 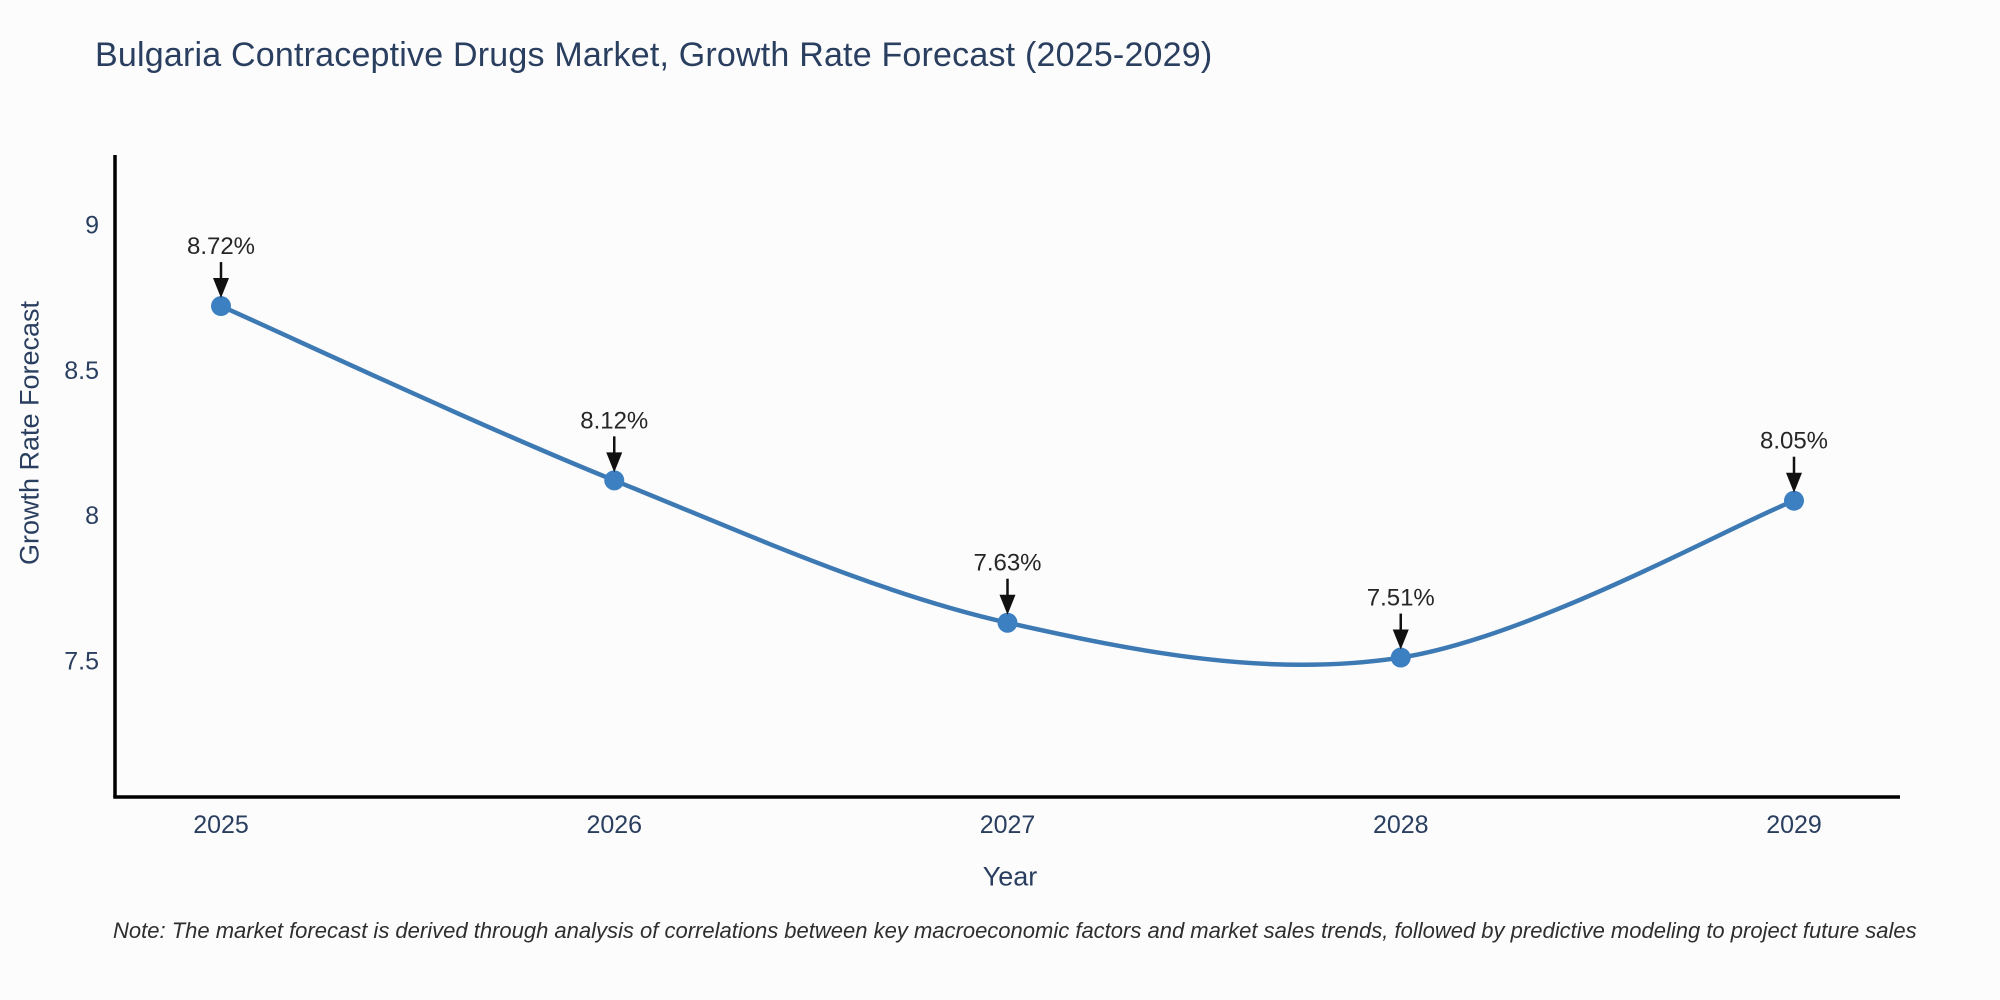 What do you see at coordinates (614, 825) in the screenshot?
I see `x-tick-label: 2026` at bounding box center [614, 825].